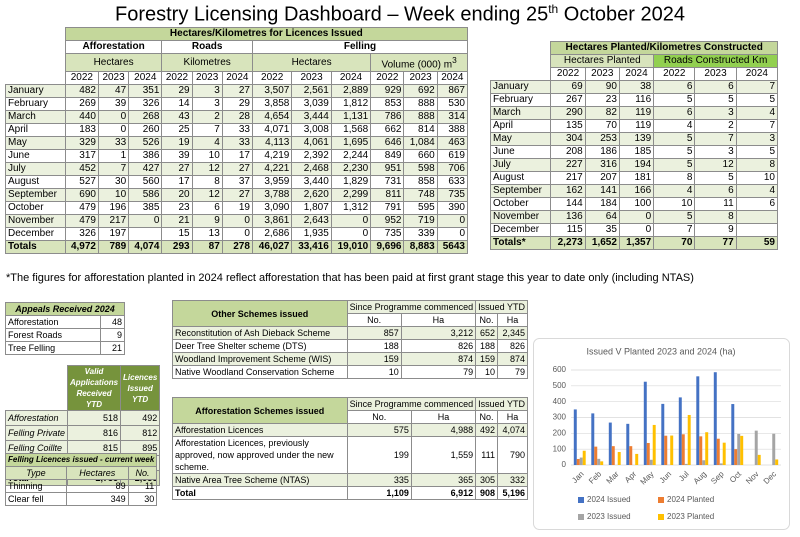  I want to click on table-cell: 35, so click(602, 230).